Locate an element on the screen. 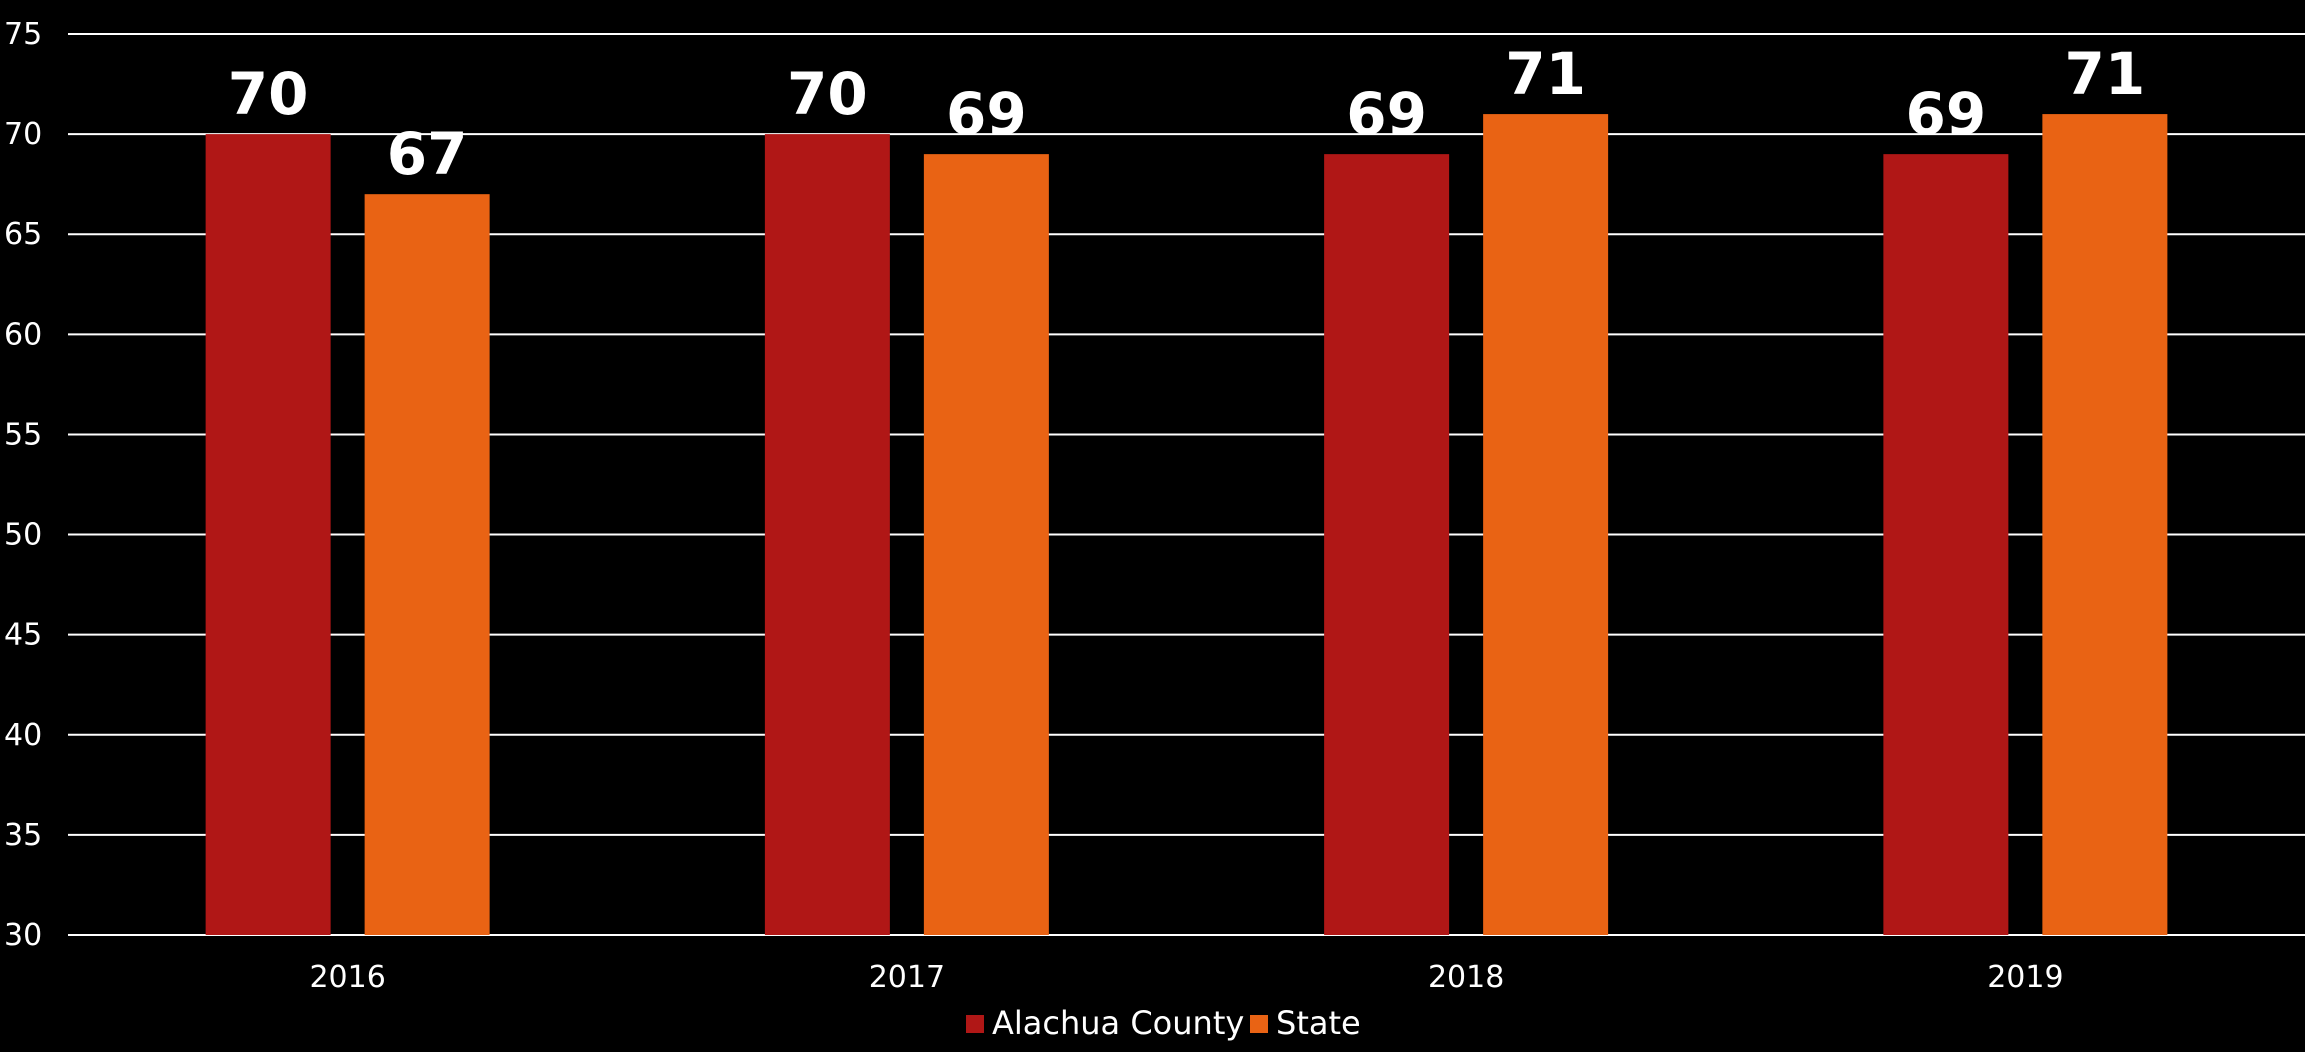 This screenshot has width=2305, height=1052. x-tick-label: 2018 is located at coordinates (1466, 977).